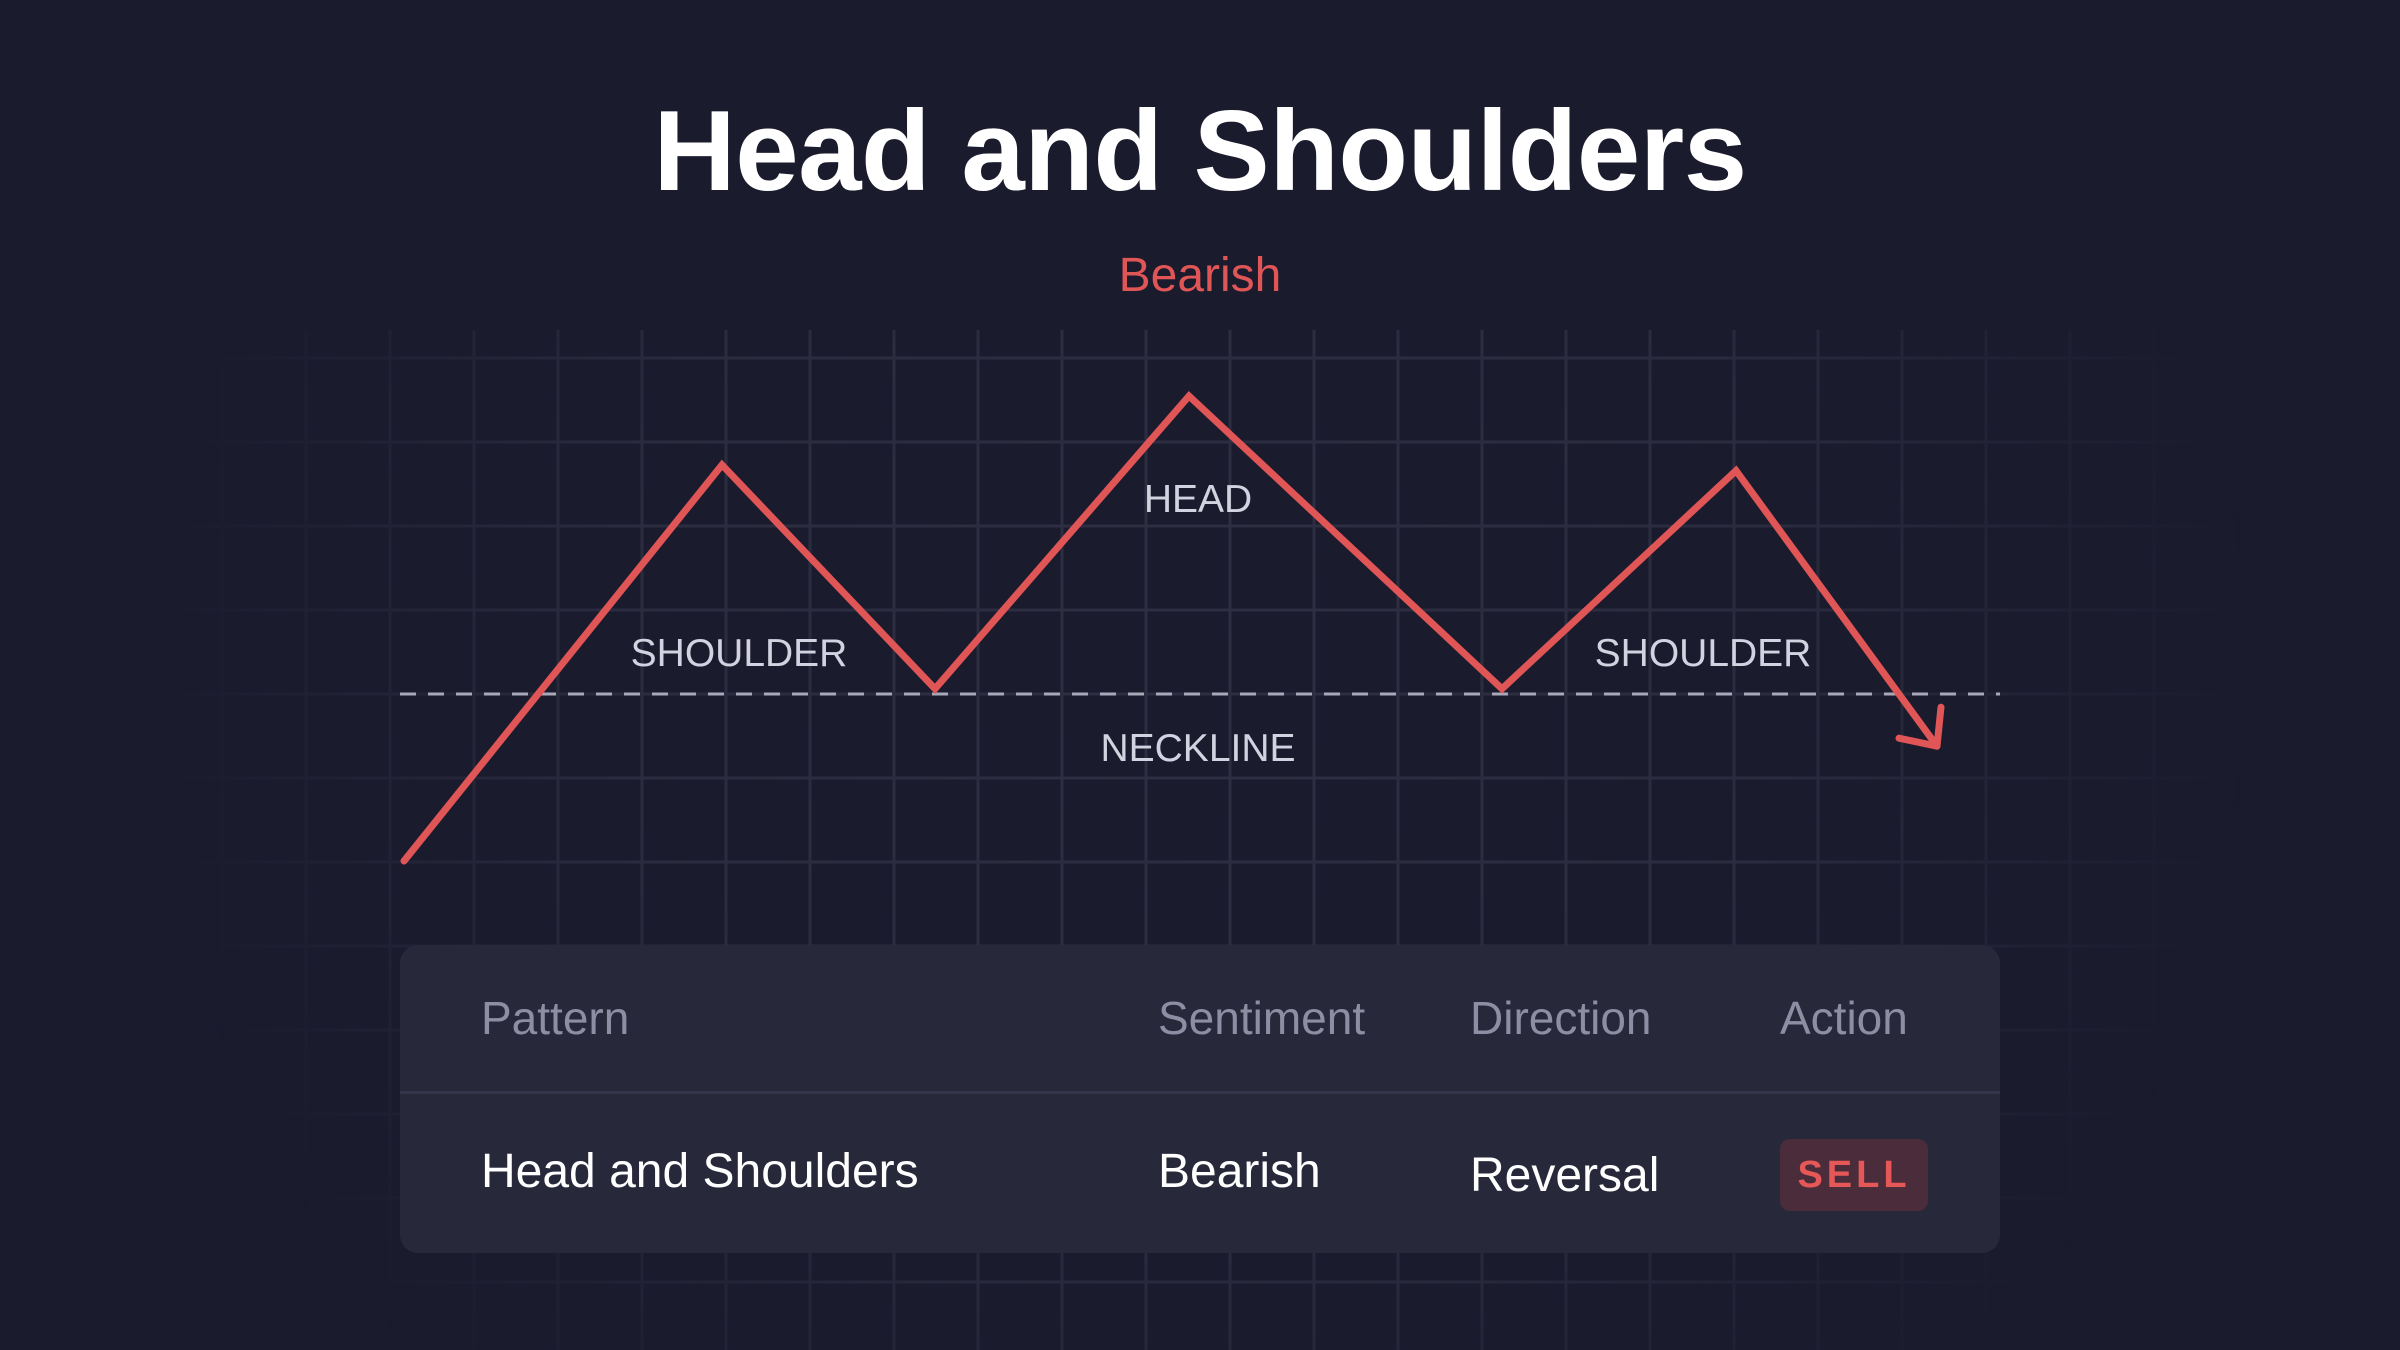 This screenshot has width=2400, height=1350. What do you see at coordinates (1200, 151) in the screenshot?
I see `page-title: Head and Shoulders` at bounding box center [1200, 151].